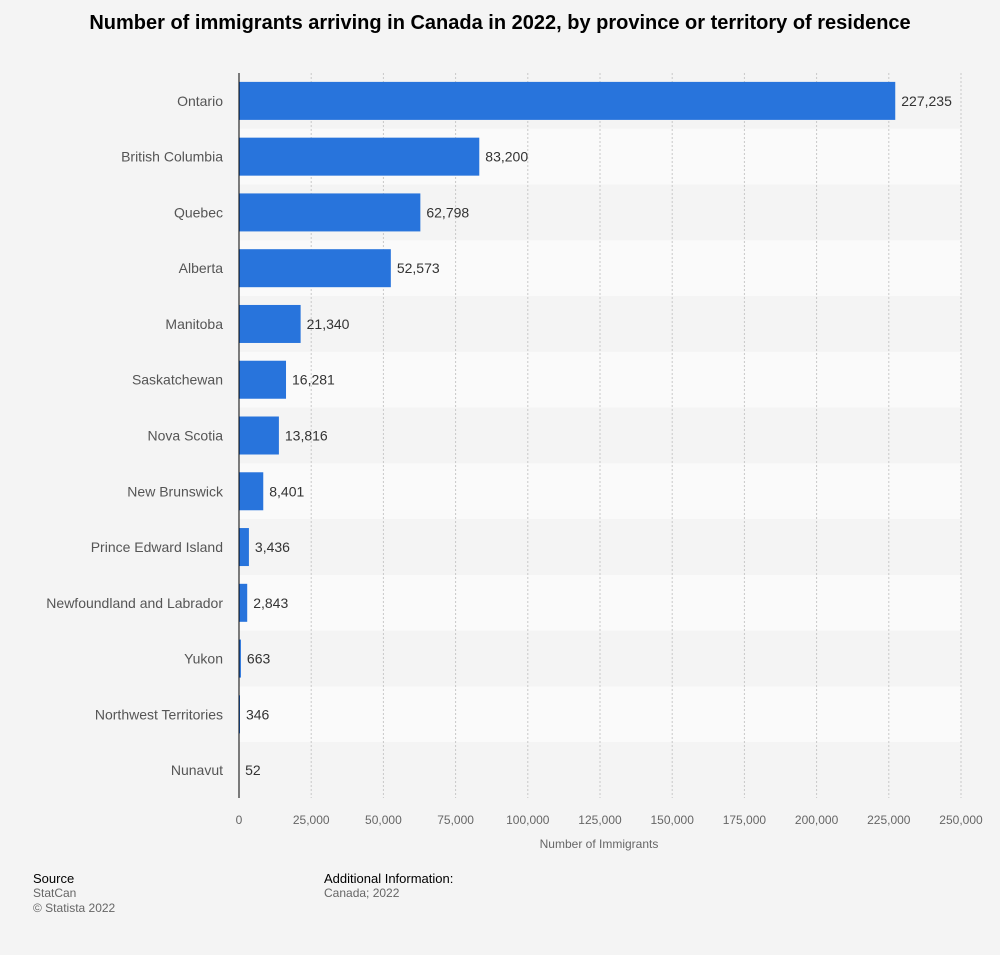  Describe the element at coordinates (383, 820) in the screenshot. I see `x-tick-label: 50,000` at that location.